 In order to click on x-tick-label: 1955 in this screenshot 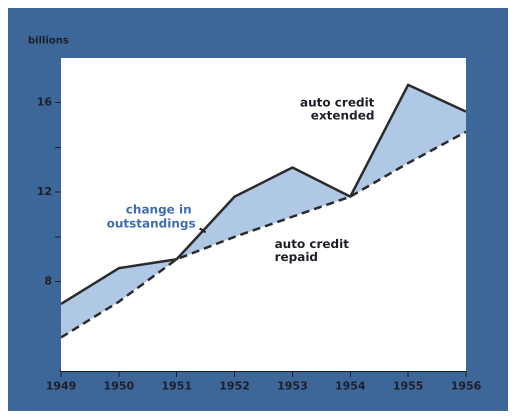, I will do `click(408, 385)`.